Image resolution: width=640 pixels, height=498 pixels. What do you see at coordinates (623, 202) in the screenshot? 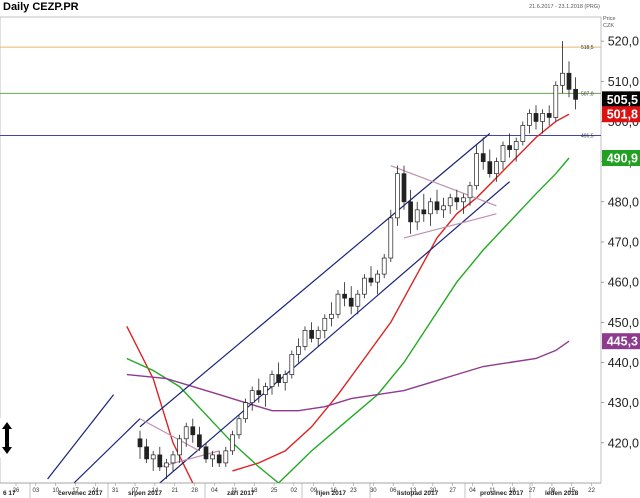
I see `y-tick-label-6: 480,0` at bounding box center [623, 202].